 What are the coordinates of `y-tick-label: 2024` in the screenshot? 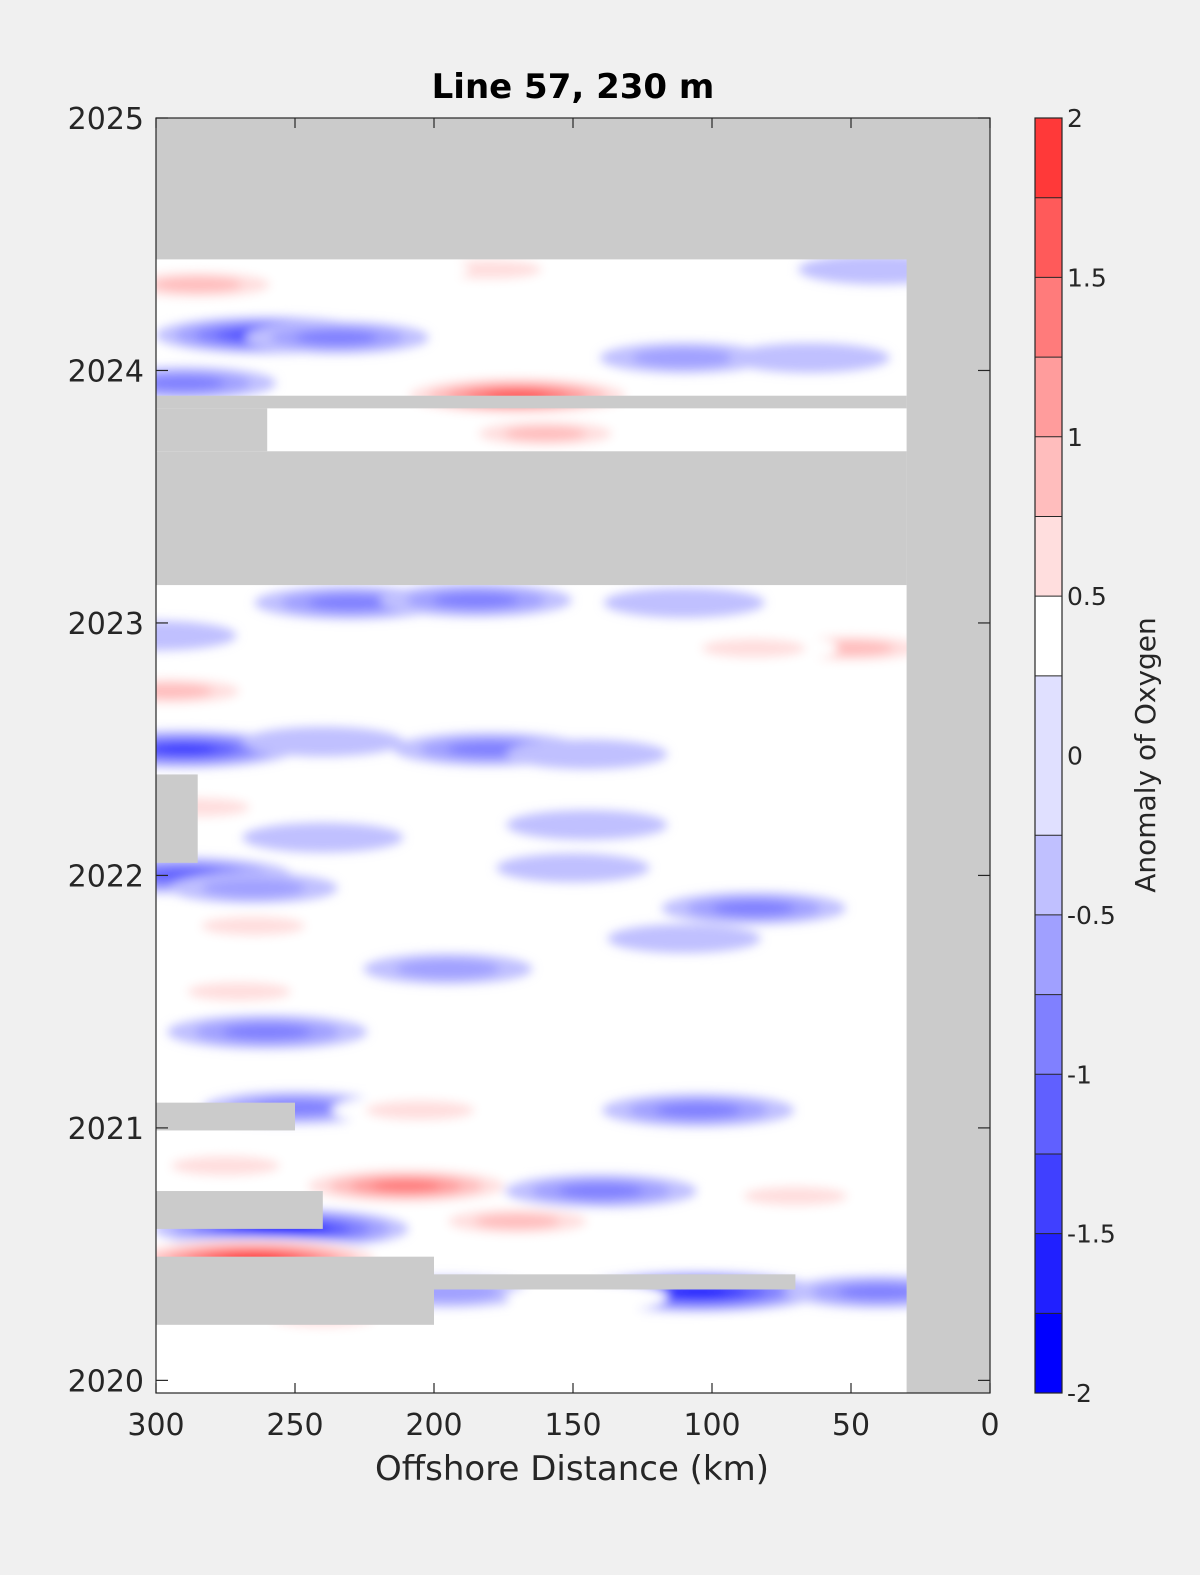 It's located at (106, 371).